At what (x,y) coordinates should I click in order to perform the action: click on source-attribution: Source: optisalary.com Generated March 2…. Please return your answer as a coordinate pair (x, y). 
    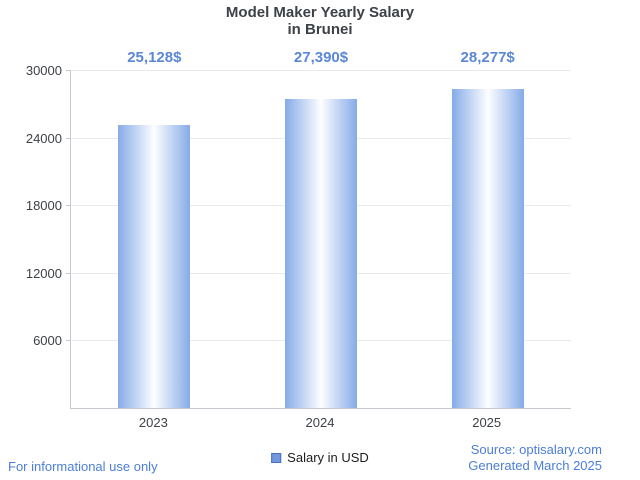
    Looking at the image, I should click on (535, 458).